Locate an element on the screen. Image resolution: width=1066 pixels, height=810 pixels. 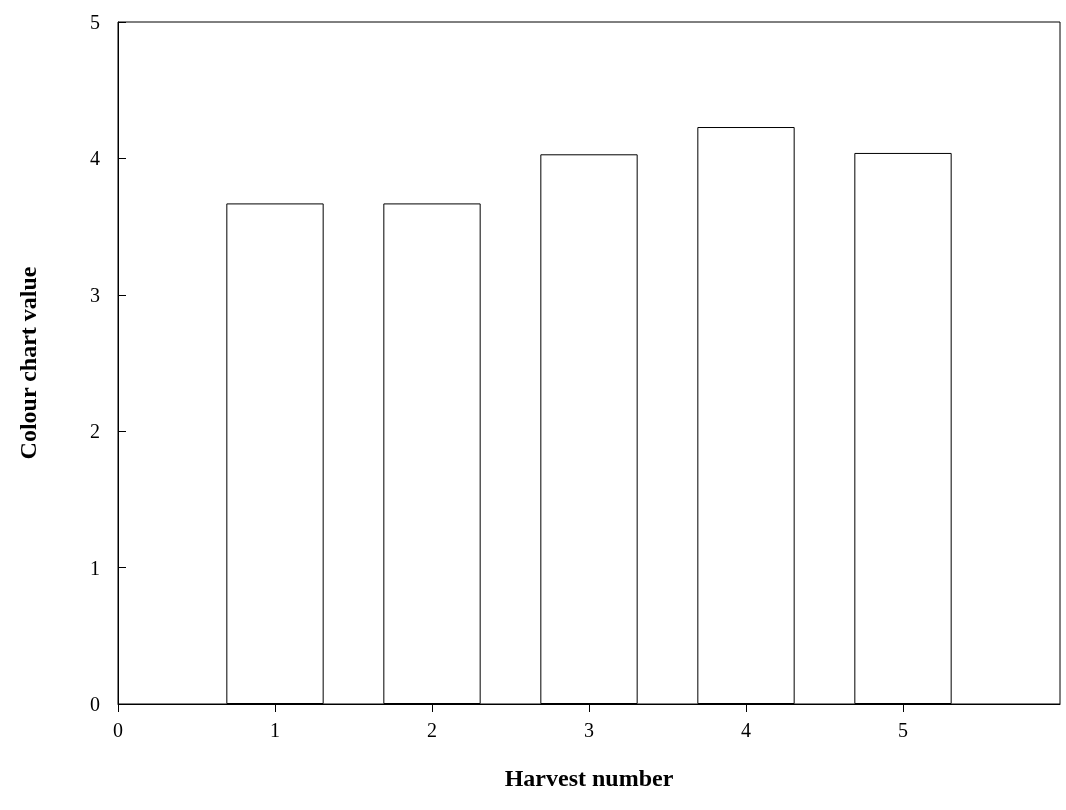
y-tick-label: 5 is located at coordinates (95, 22).